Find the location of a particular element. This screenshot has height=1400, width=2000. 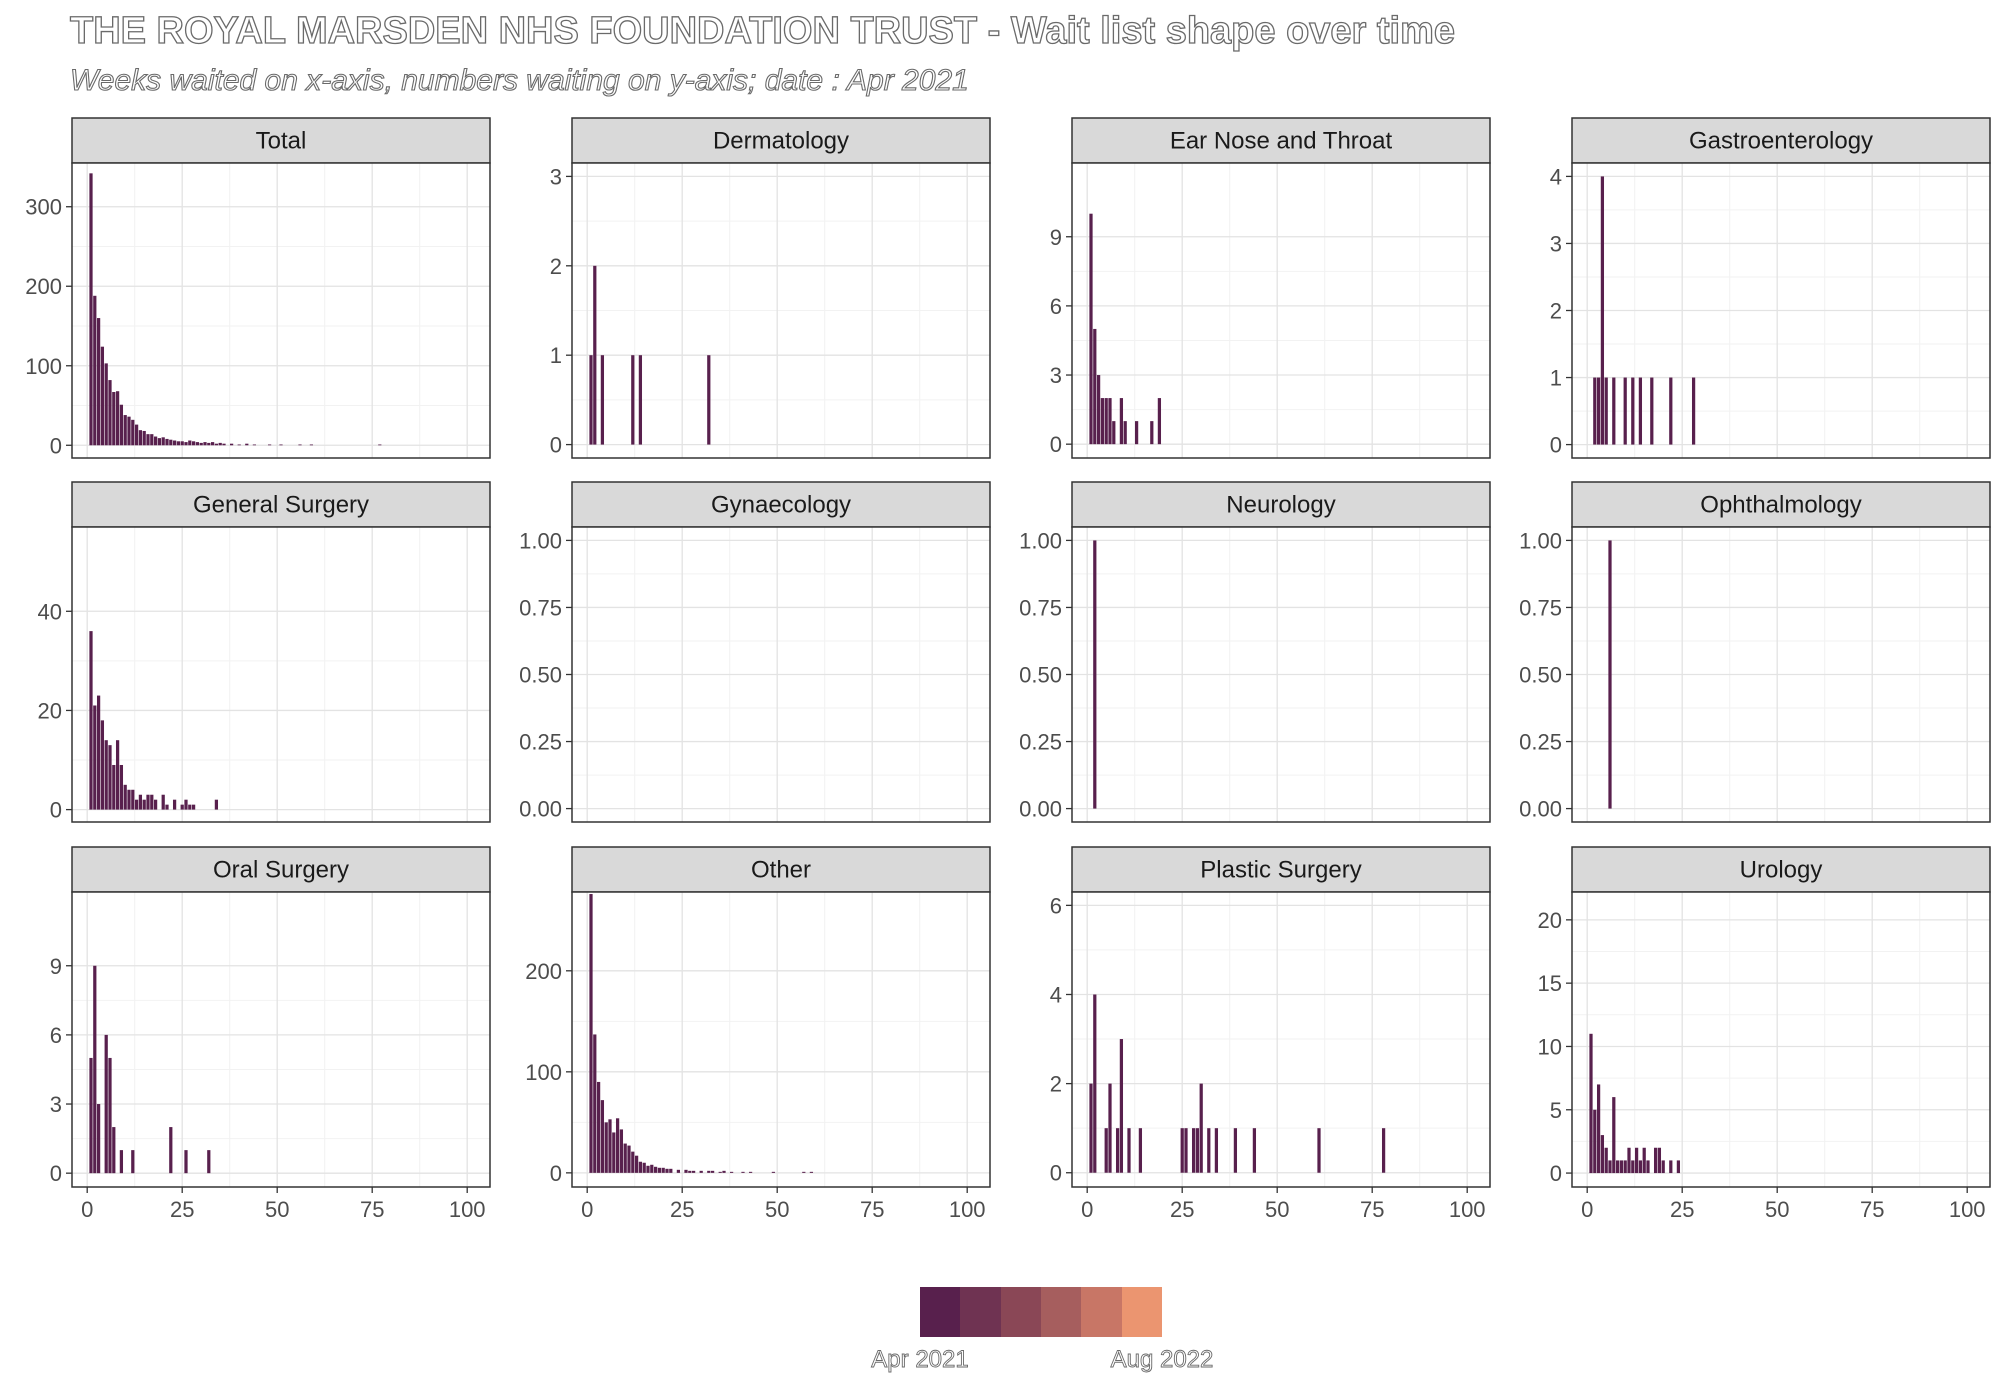

facet-title: Urology is located at coordinates (1781, 870).